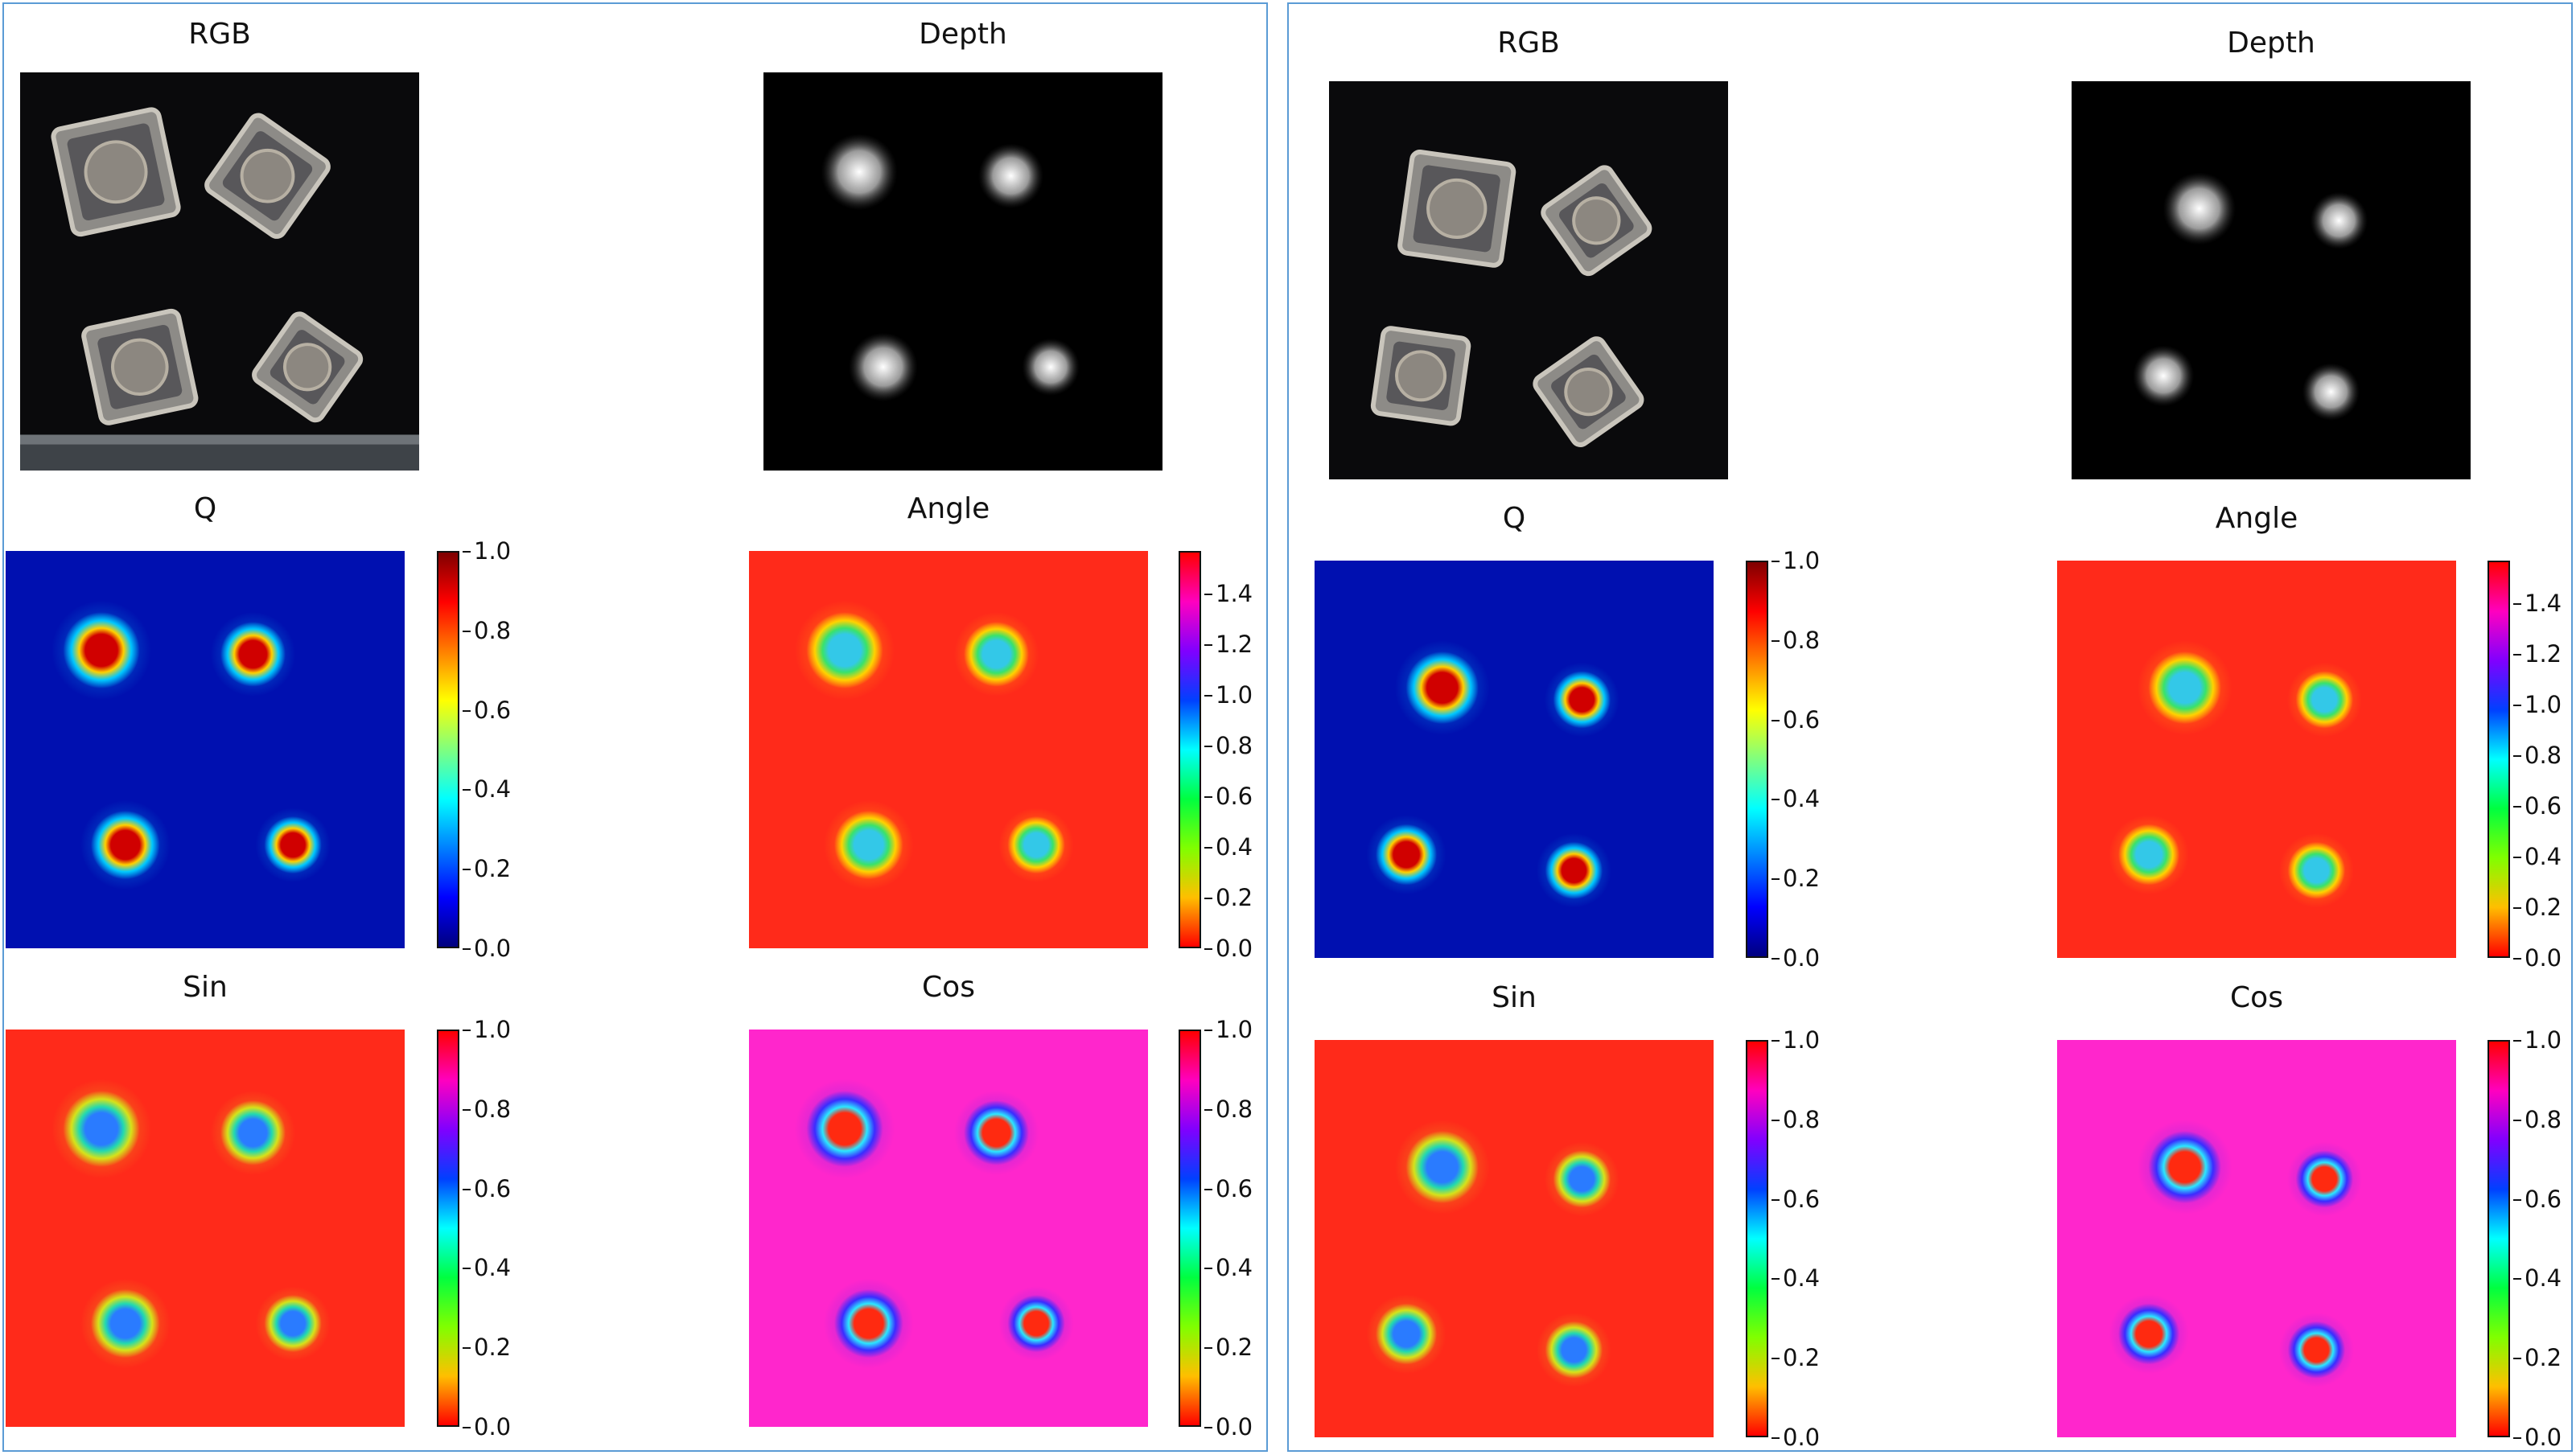 The image size is (2576, 1455). What do you see at coordinates (1796, 1199) in the screenshot?
I see `sin-colorbar-tick: 0.6` at bounding box center [1796, 1199].